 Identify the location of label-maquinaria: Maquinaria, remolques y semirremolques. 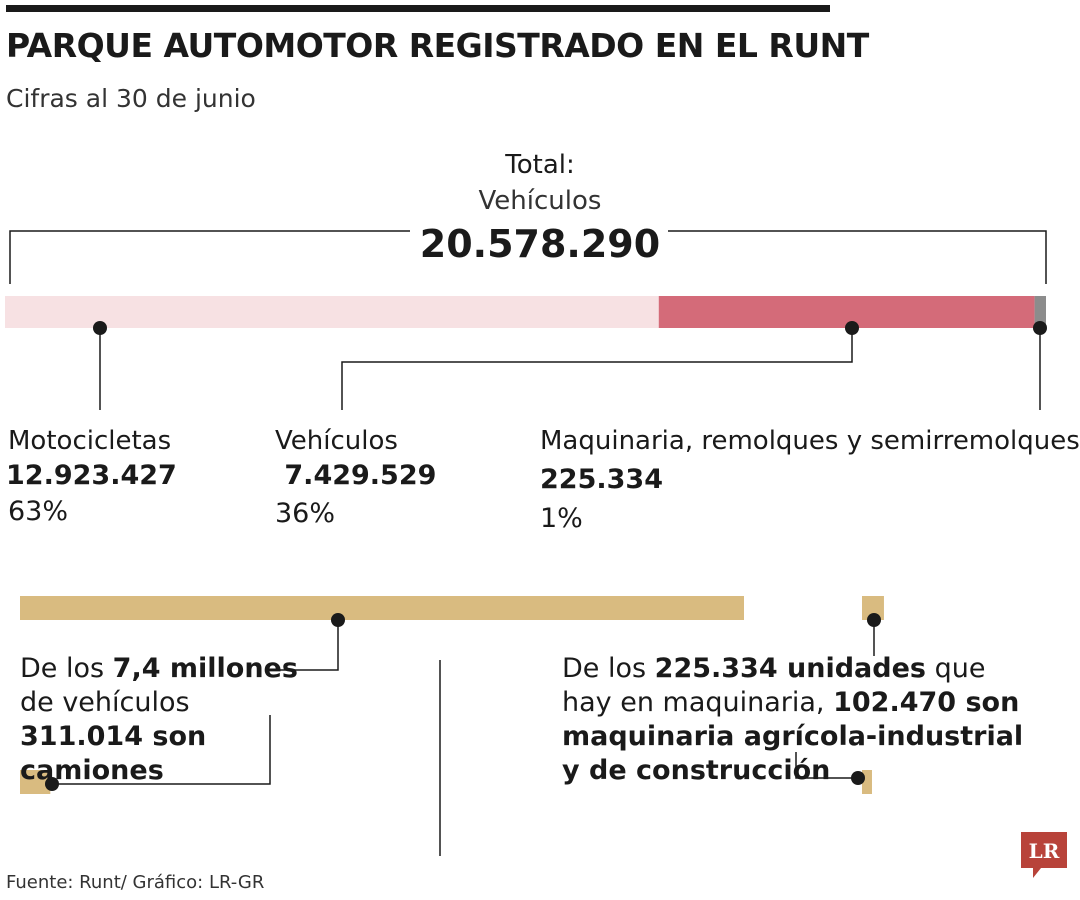
(810, 441).